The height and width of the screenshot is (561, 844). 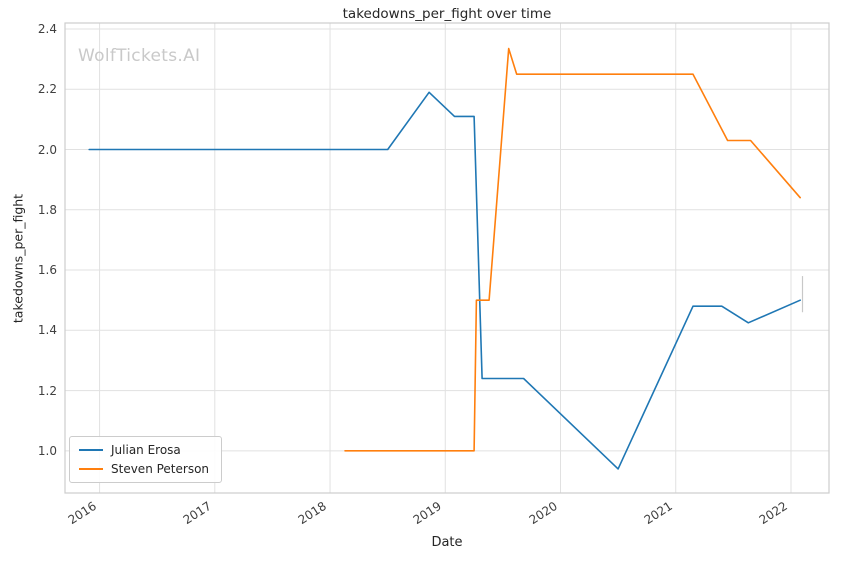 I want to click on y-tick-label: 2.2, so click(x=47, y=89).